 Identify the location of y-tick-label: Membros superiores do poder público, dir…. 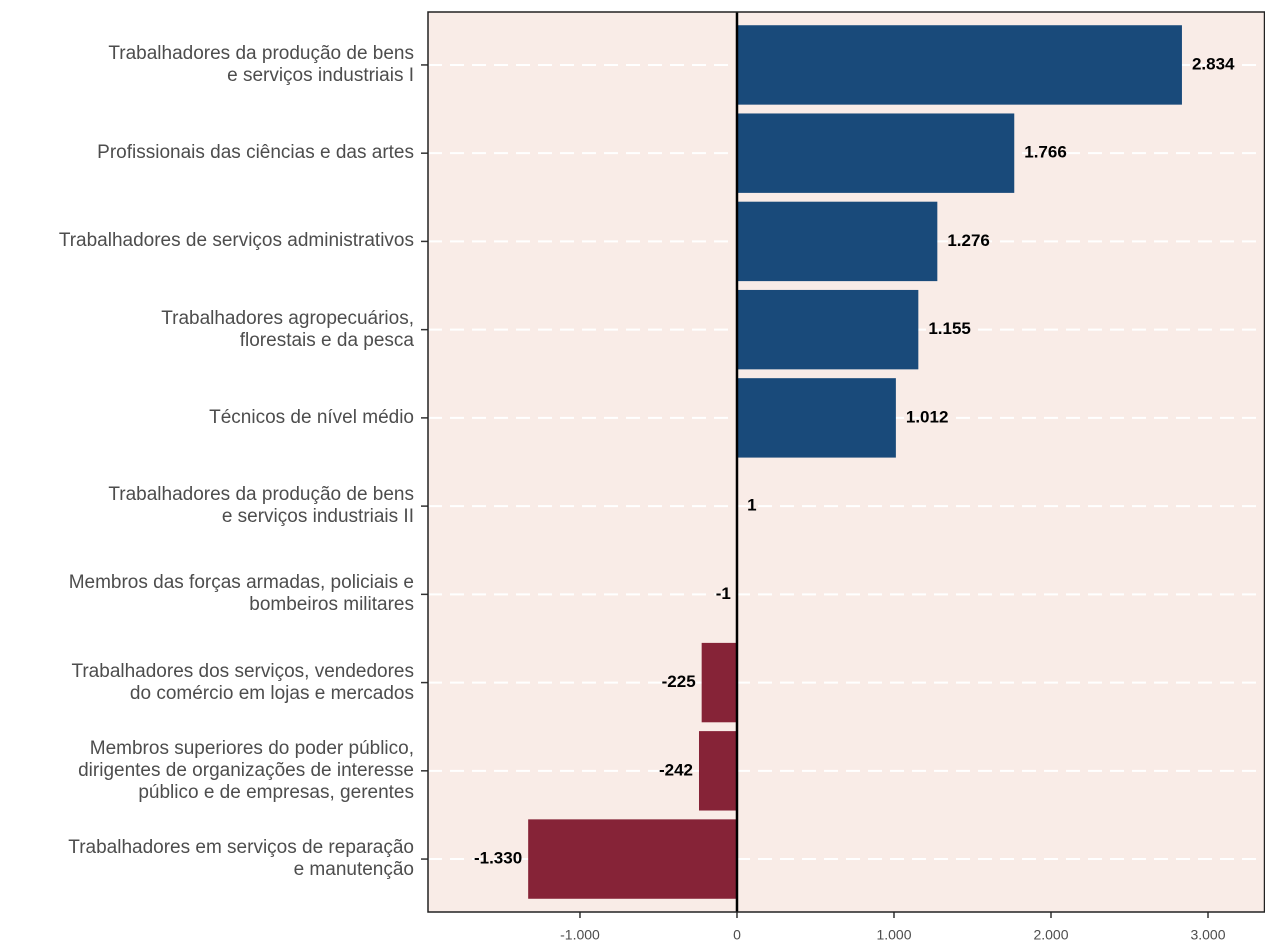
(246, 770).